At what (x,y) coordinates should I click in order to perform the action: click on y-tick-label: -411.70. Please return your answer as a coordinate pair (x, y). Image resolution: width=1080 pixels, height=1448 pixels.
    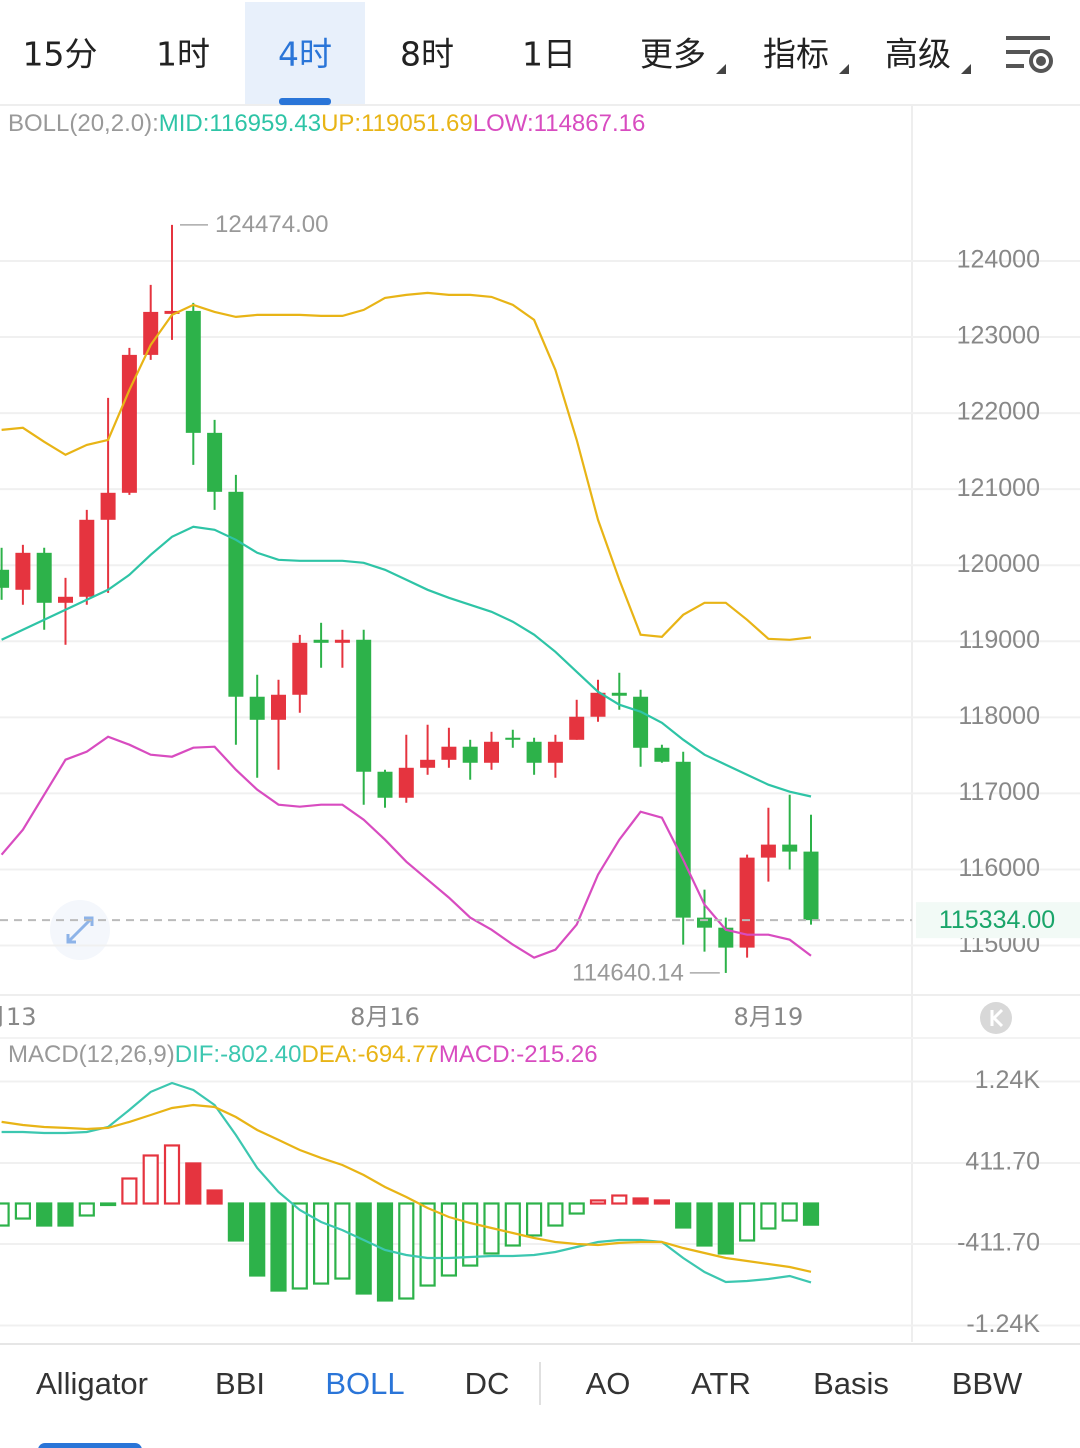
    Looking at the image, I should click on (998, 1243).